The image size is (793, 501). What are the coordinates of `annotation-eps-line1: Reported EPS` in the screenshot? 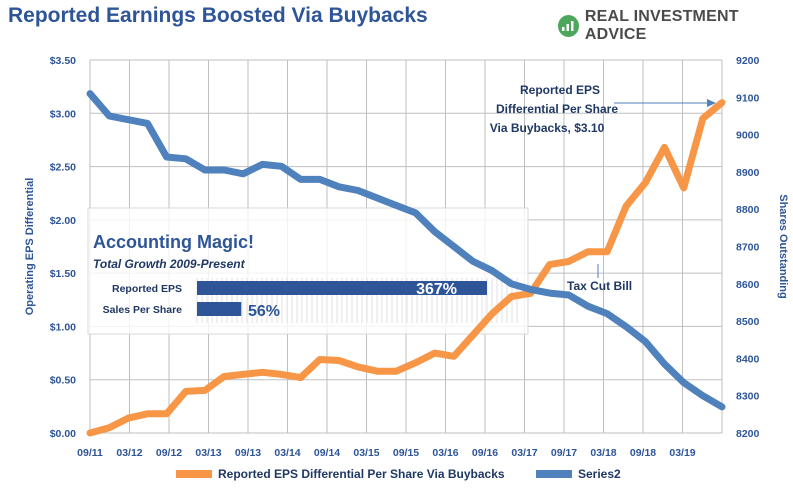 It's located at (560, 90).